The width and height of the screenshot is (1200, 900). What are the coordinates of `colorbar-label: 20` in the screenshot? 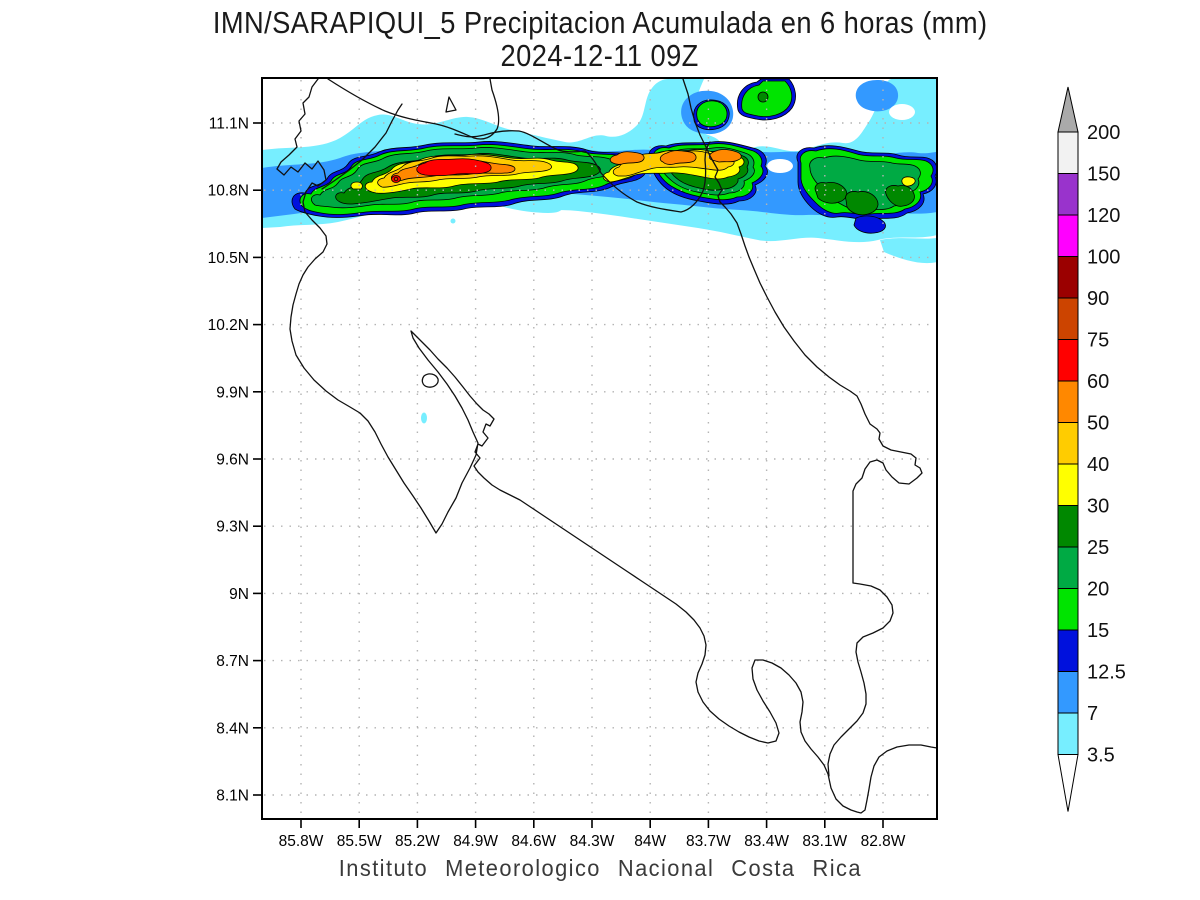 It's located at (1098, 590).